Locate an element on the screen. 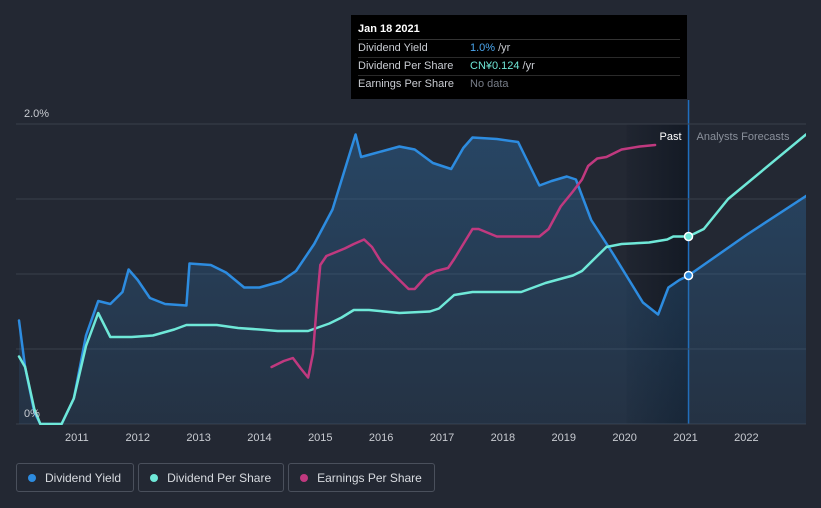  x-tick-label: 2016 is located at coordinates (381, 438).